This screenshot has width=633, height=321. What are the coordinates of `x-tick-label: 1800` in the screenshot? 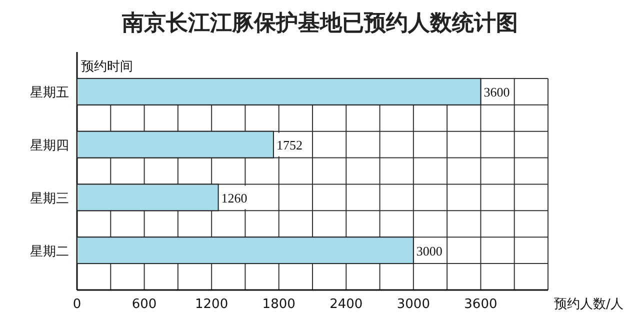 It's located at (279, 304).